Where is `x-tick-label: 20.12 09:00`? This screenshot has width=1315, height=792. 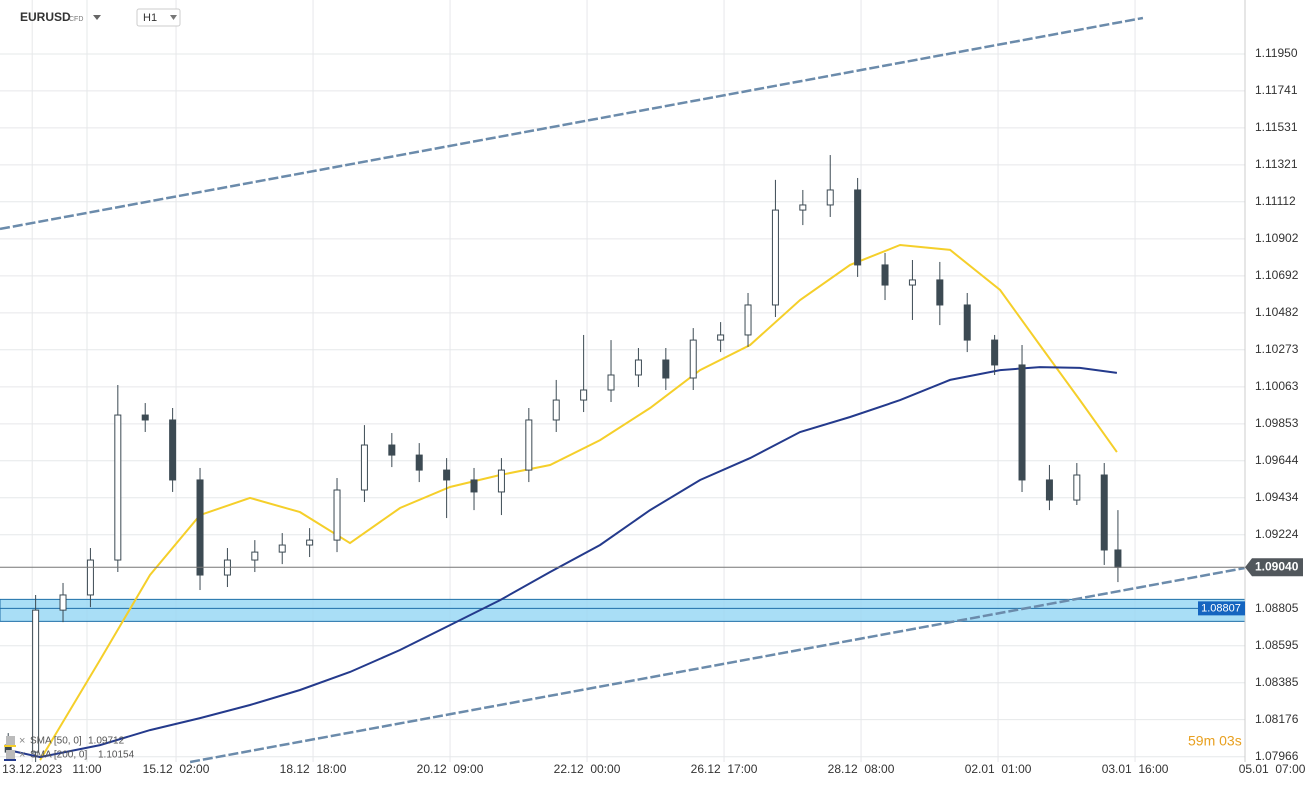
x-tick-label: 20.12 09:00 is located at coordinates (450, 769).